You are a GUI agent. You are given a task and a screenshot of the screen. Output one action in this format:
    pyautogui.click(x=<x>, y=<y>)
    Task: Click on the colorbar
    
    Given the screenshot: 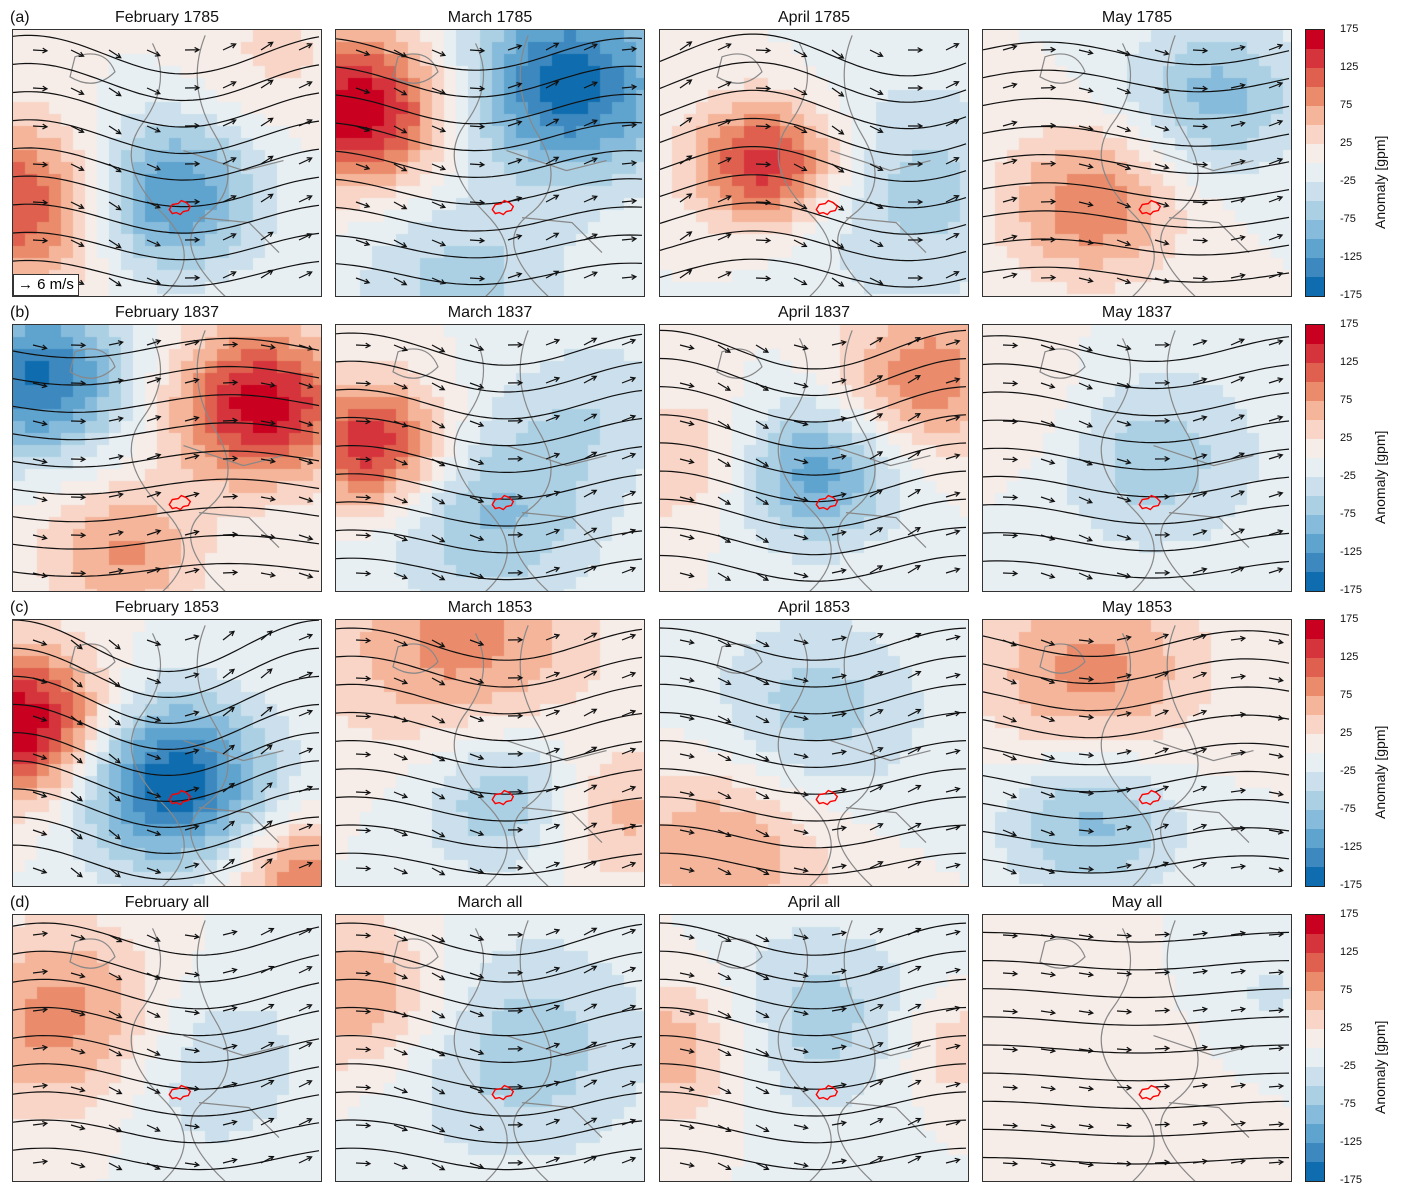 What is the action you would take?
    pyautogui.click(x=1315, y=753)
    